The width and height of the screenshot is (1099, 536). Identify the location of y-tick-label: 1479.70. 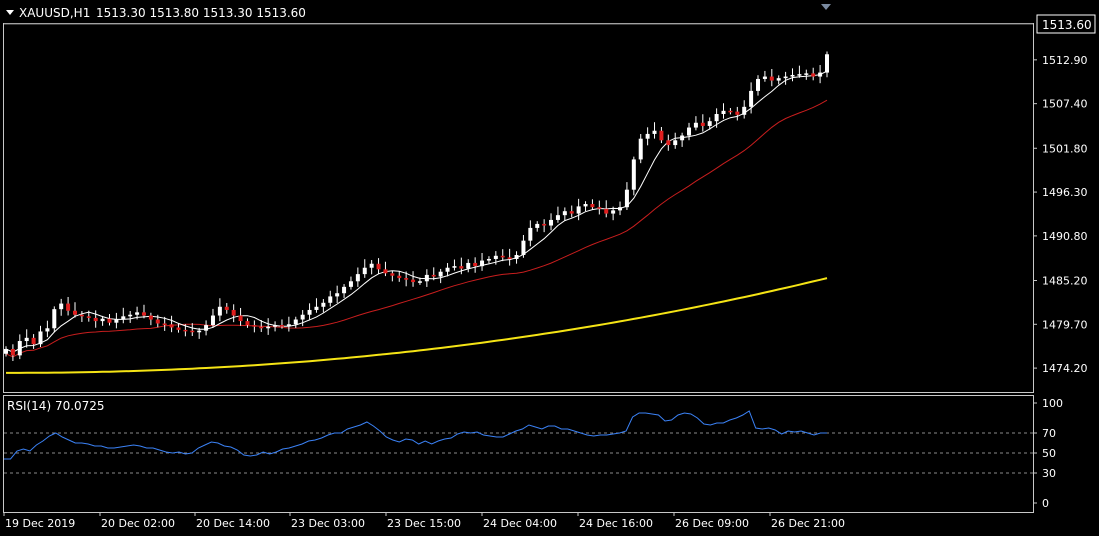
(1065, 324).